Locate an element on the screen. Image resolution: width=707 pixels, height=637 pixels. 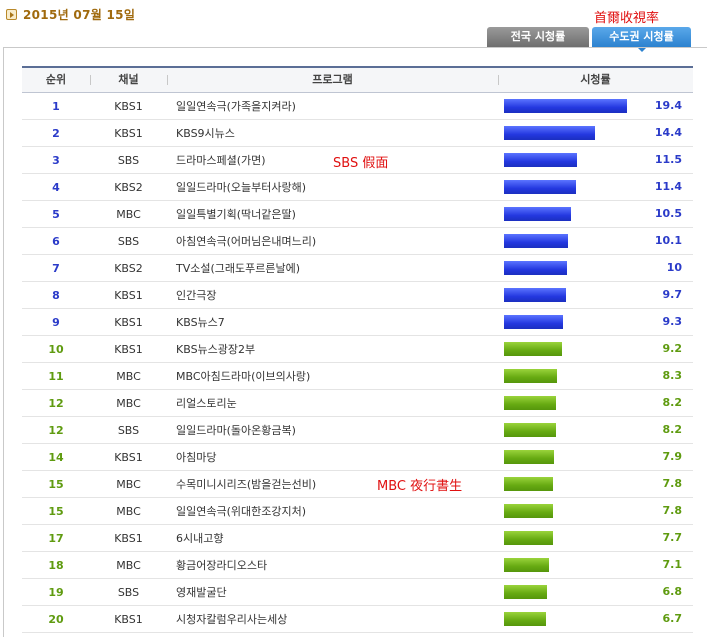
annotation-seoul-ratings: 首爾收視率 is located at coordinates (627, 18).